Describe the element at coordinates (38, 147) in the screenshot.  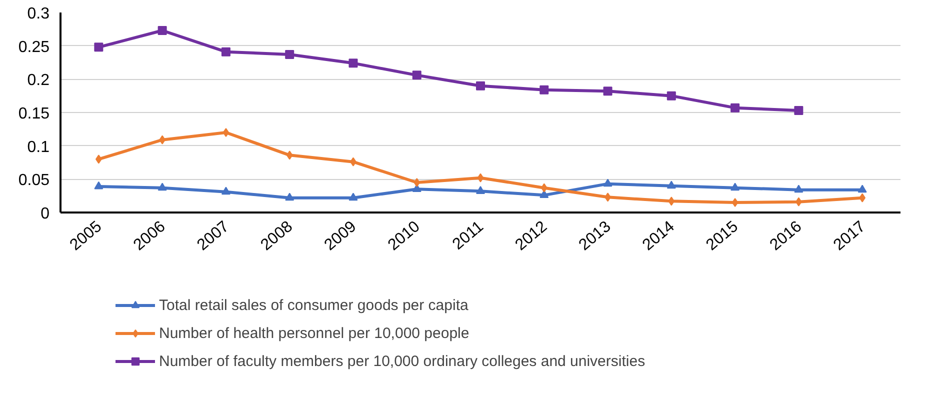
I see `y-tick-label: 0.1` at that location.